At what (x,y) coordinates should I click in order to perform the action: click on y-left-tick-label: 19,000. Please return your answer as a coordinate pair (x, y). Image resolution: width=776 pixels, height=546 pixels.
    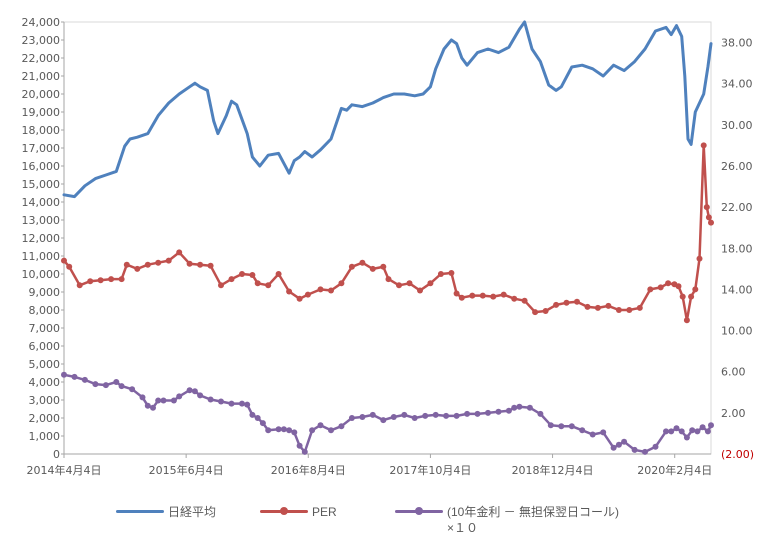
    Looking at the image, I should click on (41, 112).